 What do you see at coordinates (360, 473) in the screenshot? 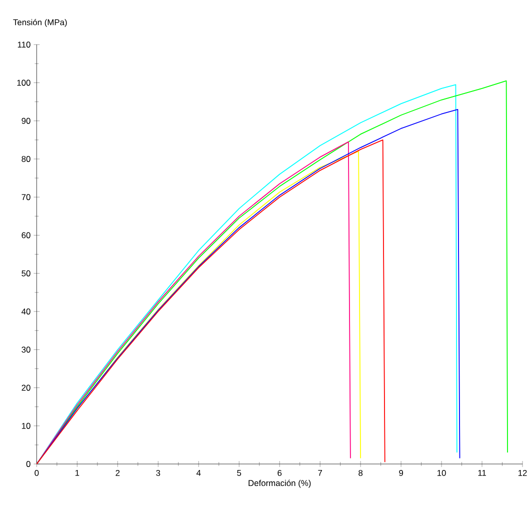
I see `x-tick-label: 8` at bounding box center [360, 473].